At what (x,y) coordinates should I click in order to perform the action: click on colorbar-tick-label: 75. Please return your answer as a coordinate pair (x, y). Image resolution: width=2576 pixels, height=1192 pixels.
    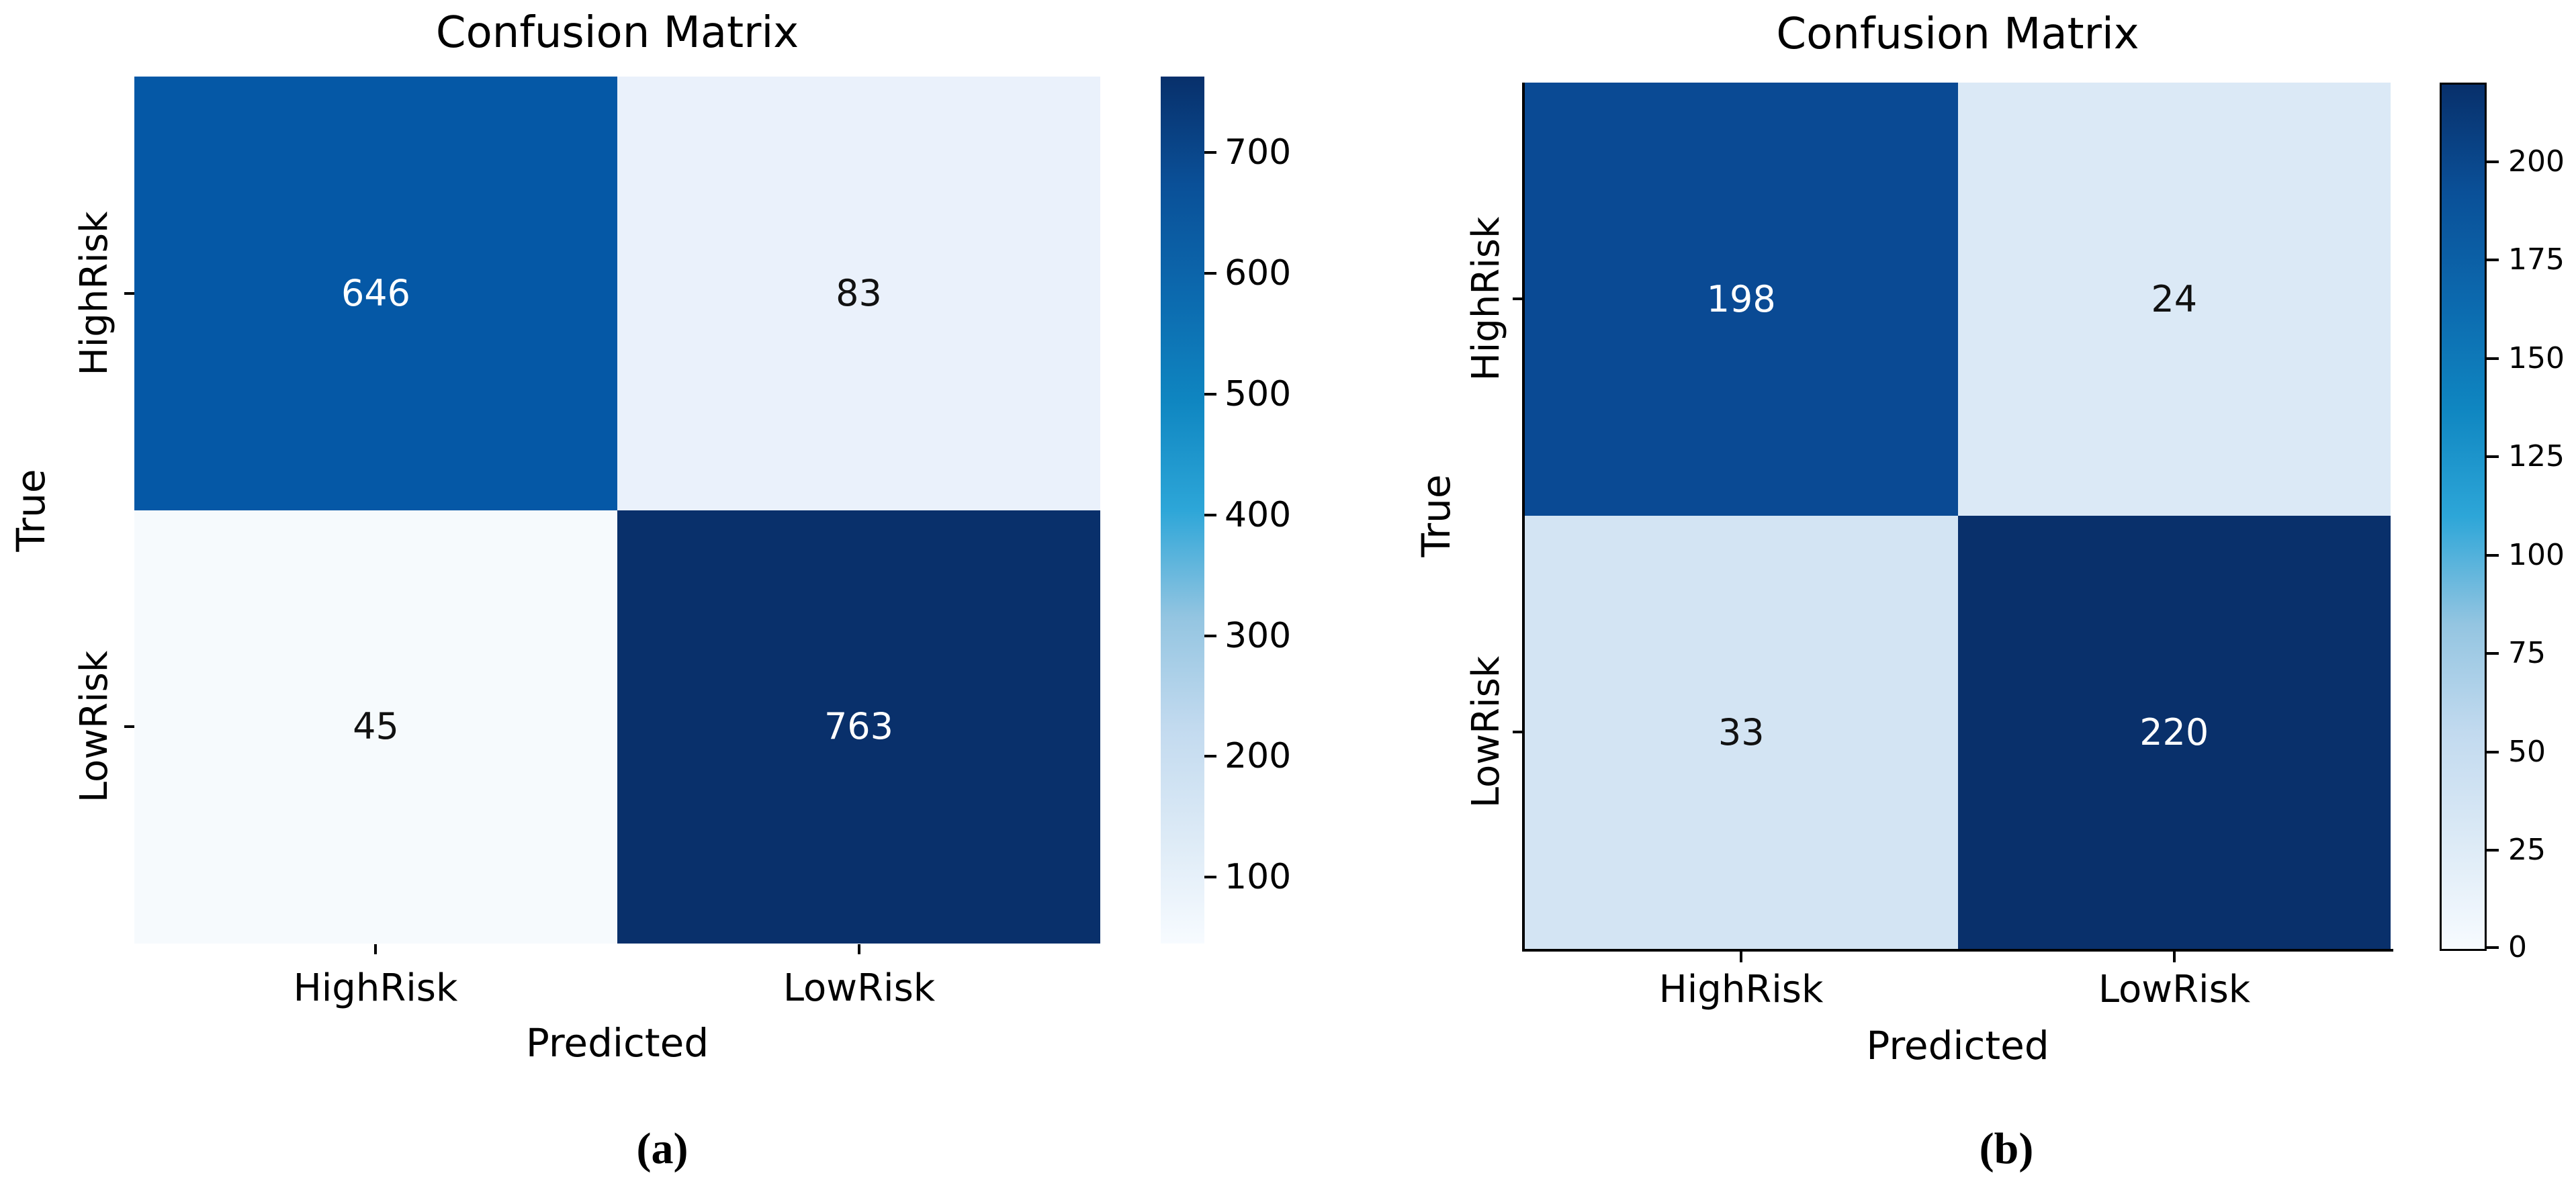
    Looking at the image, I should click on (2527, 653).